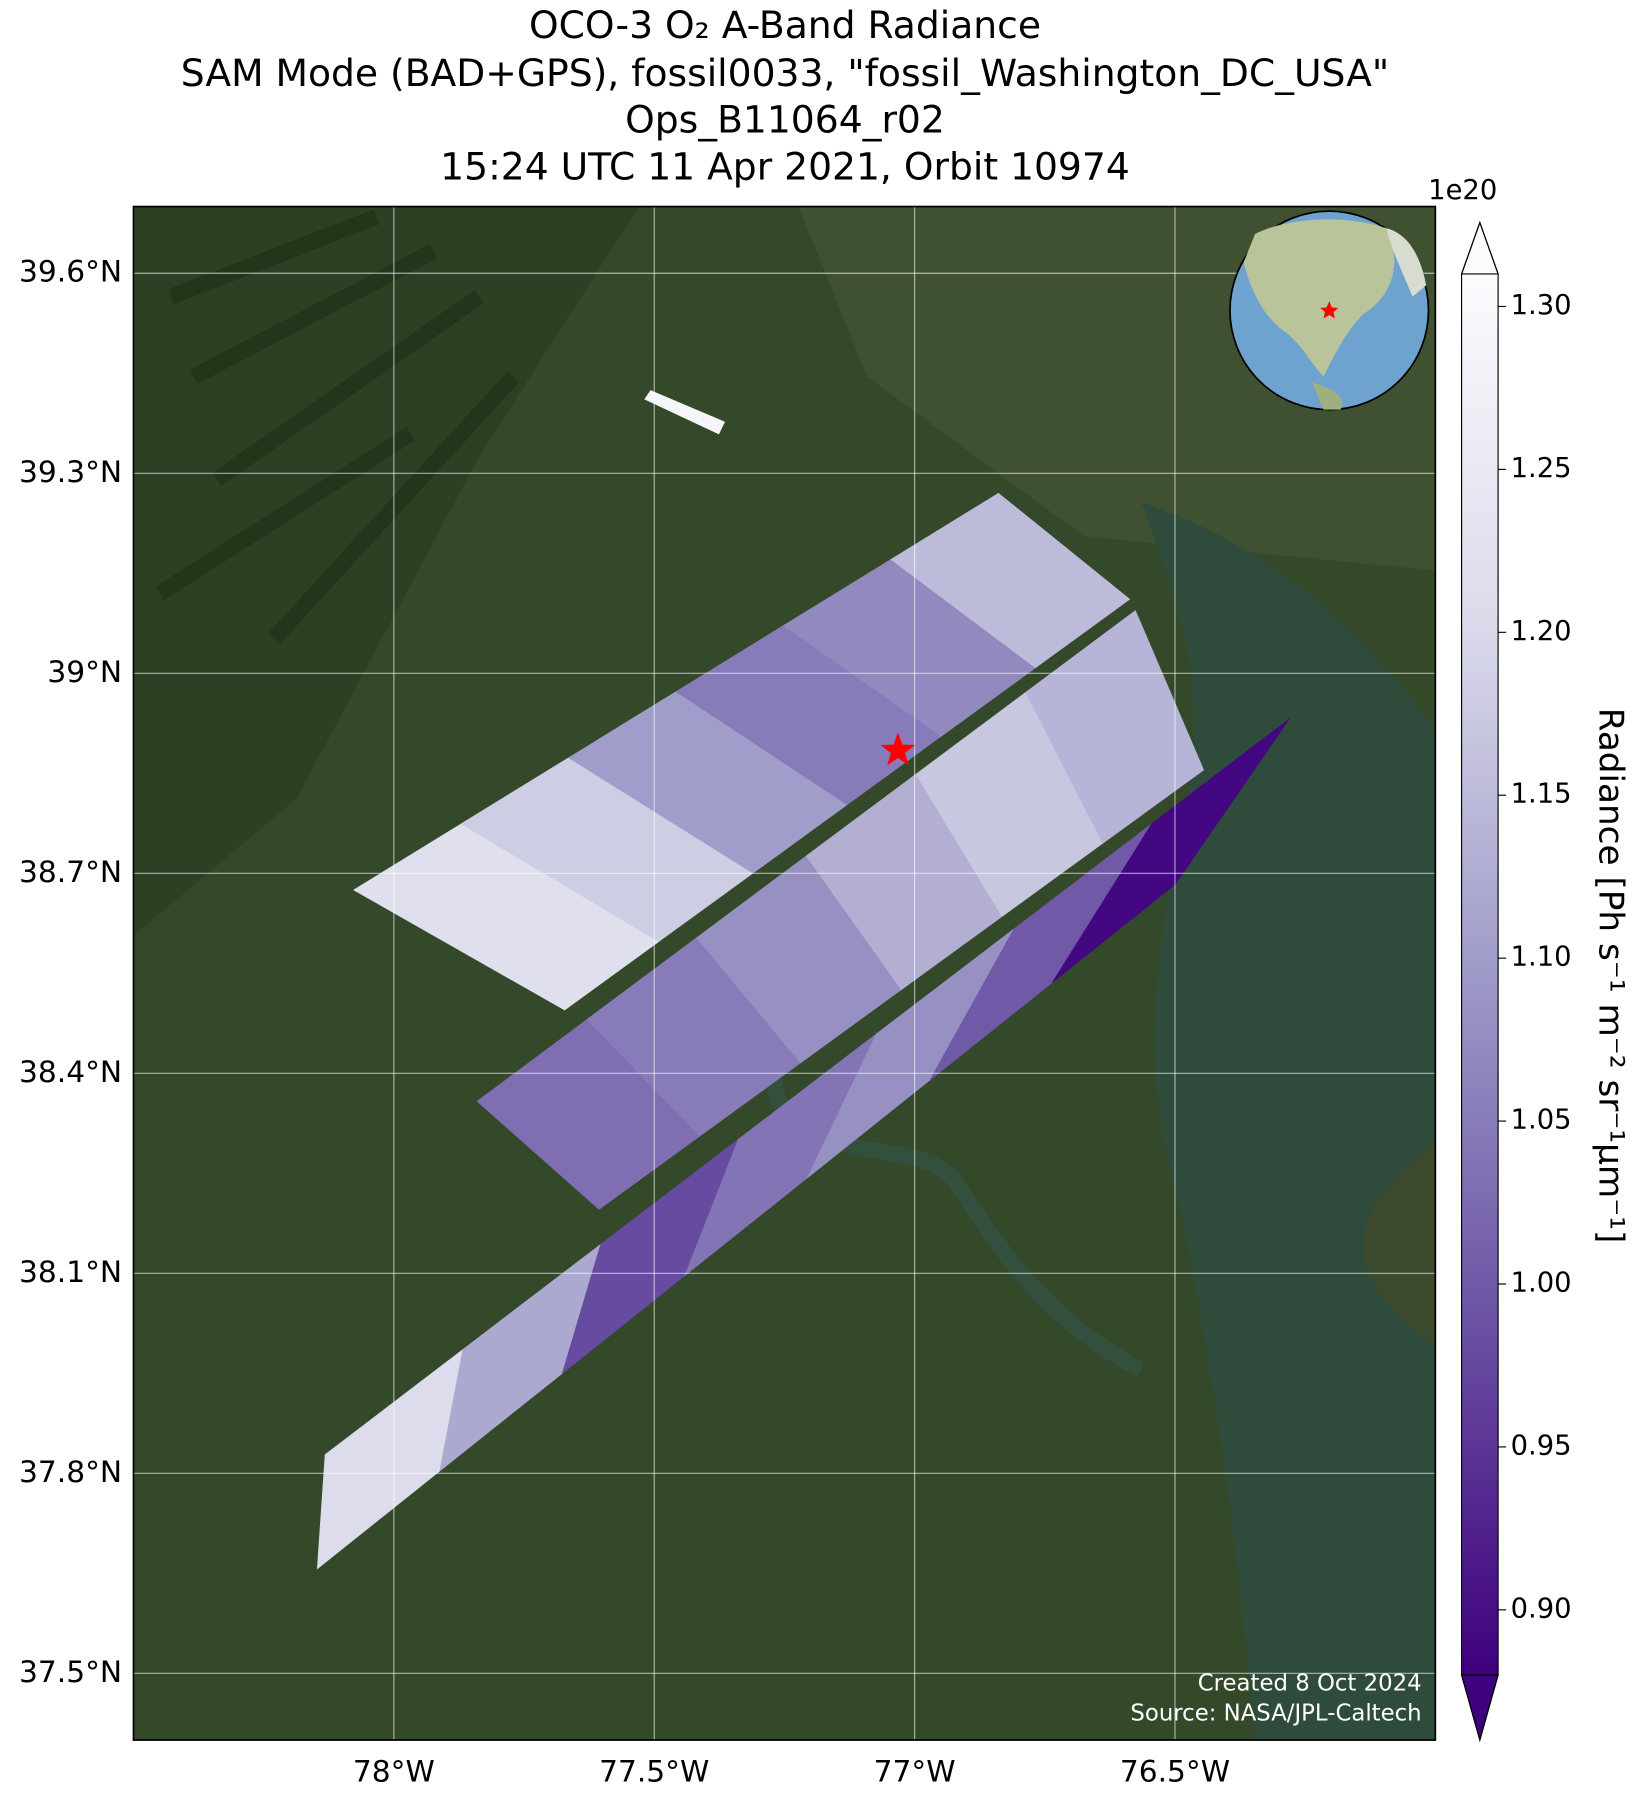  I want to click on subtitle: 15:24 UTC 11 Apr 2021, Orbit 10974, so click(785, 166).